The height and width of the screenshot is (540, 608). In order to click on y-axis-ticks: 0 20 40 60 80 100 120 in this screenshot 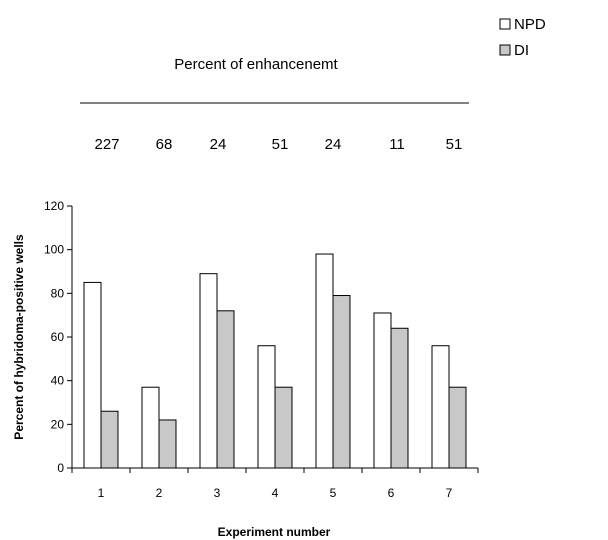, I will do `click(58, 337)`.